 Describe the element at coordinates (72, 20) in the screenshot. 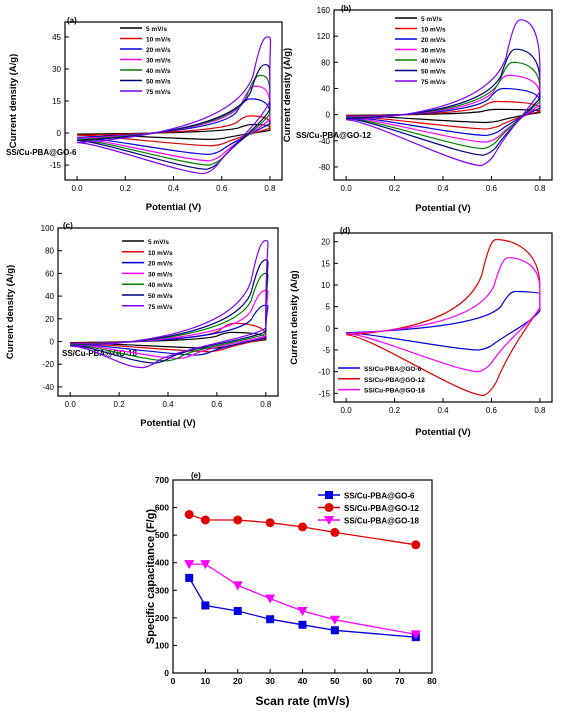

I see `panel-label: (a)` at that location.